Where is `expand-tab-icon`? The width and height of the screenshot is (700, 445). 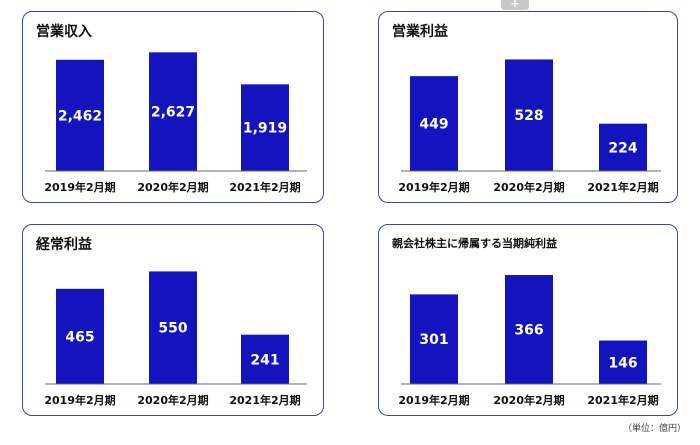 expand-tab-icon is located at coordinates (515, 5).